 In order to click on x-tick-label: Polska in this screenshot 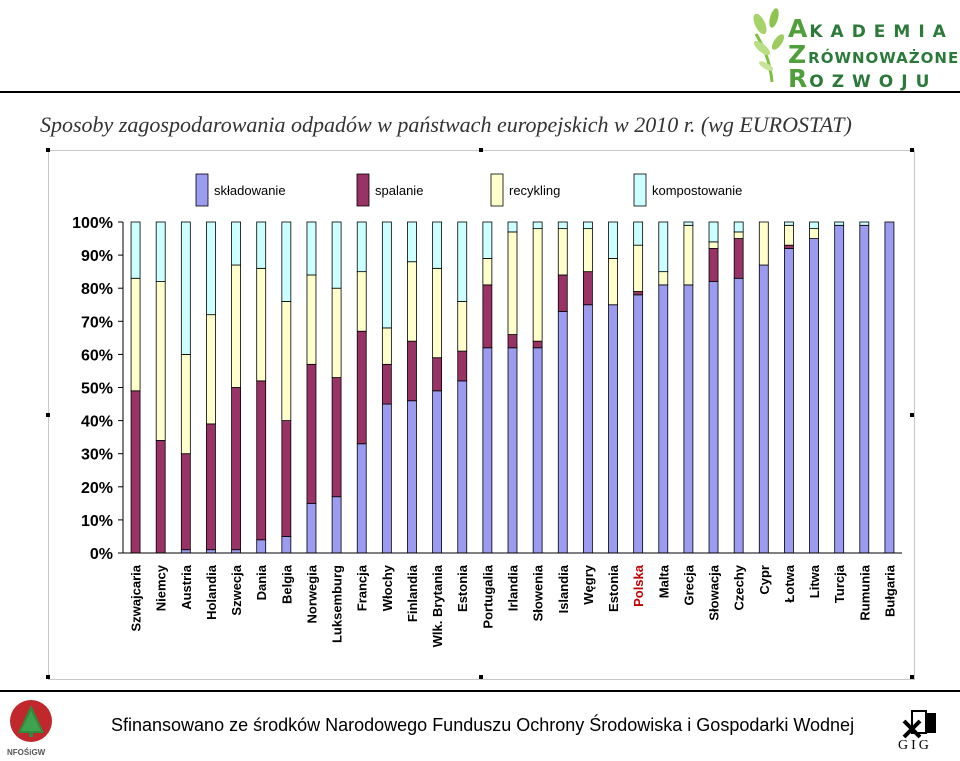, I will do `click(638, 585)`.